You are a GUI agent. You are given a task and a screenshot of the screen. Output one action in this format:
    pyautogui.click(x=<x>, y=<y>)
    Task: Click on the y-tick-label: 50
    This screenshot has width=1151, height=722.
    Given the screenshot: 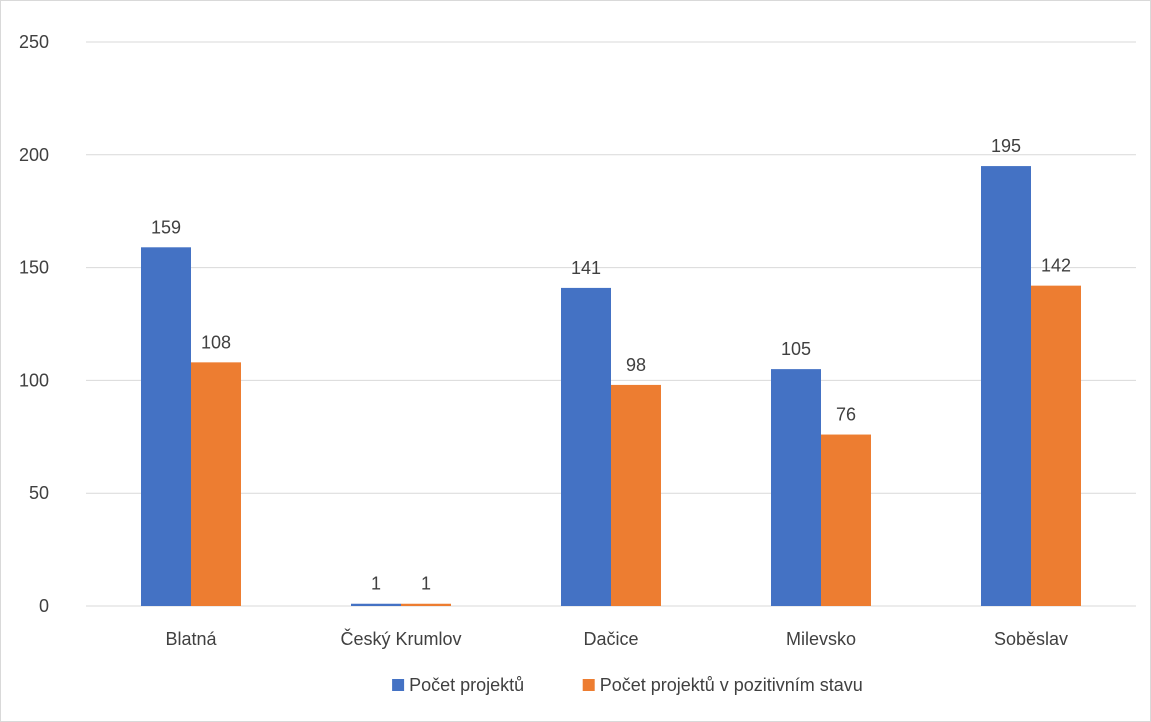 What is the action you would take?
    pyautogui.click(x=39, y=493)
    